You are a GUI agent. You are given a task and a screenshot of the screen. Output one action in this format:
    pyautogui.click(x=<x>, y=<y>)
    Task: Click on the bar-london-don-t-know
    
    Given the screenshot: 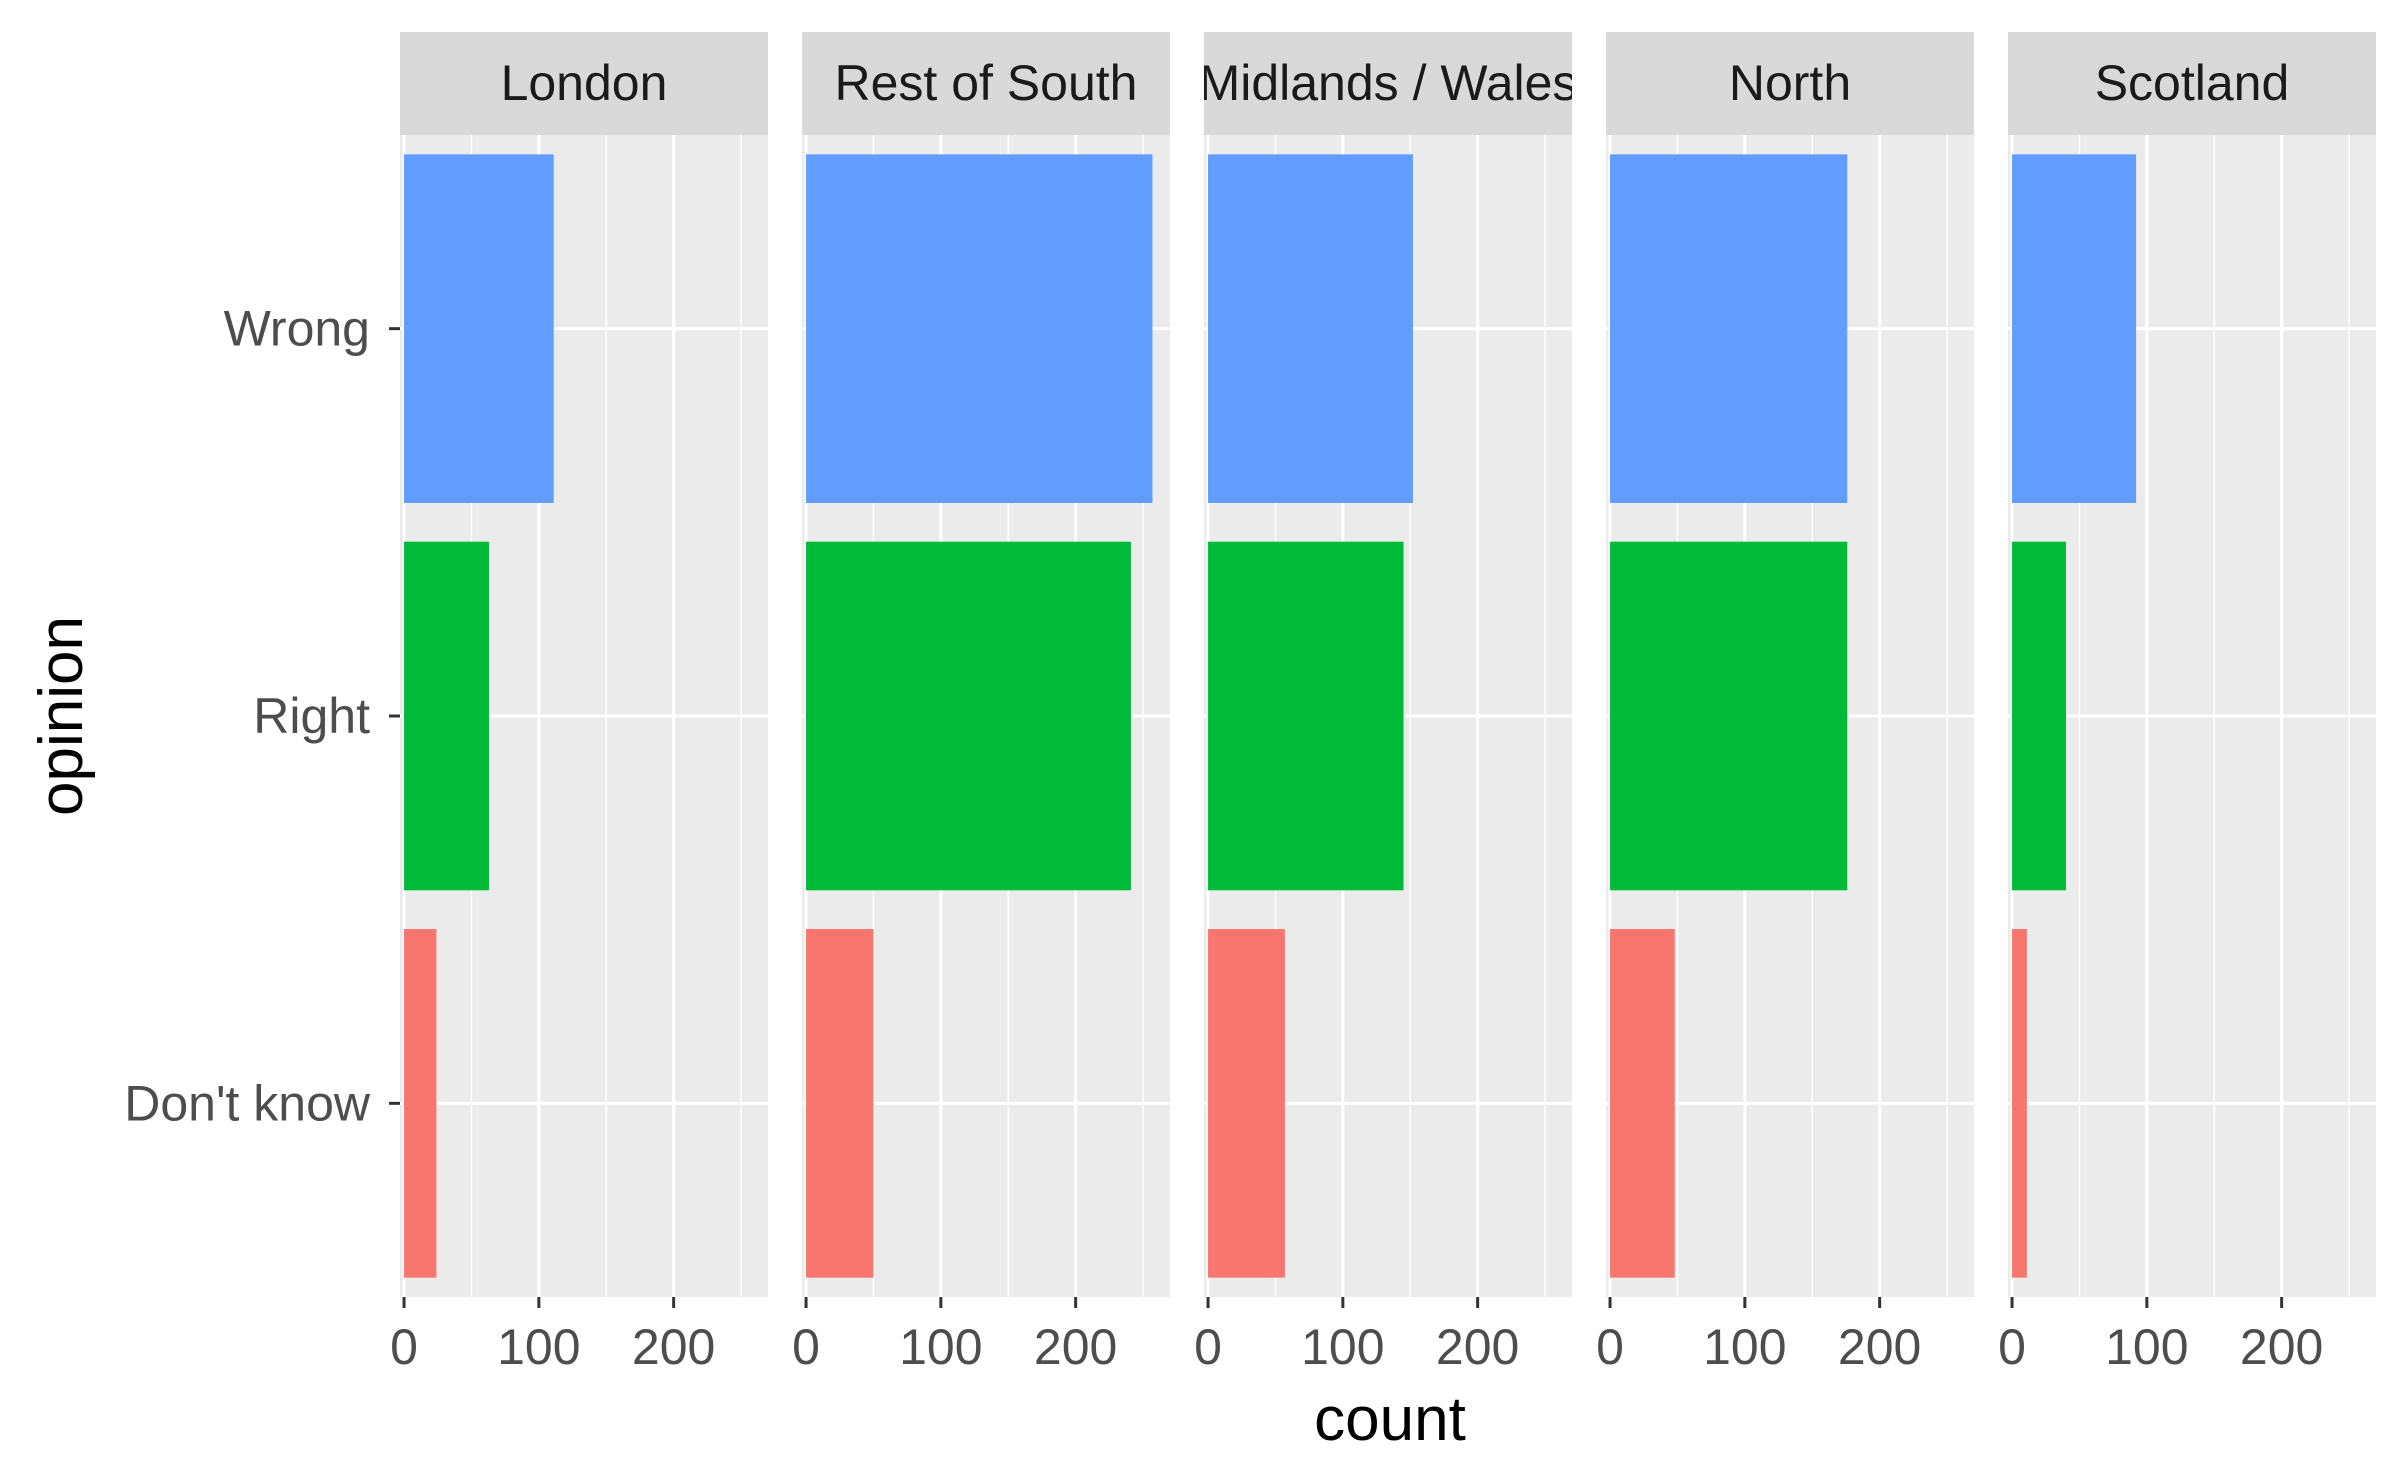 What is the action you would take?
    pyautogui.click(x=420, y=1103)
    